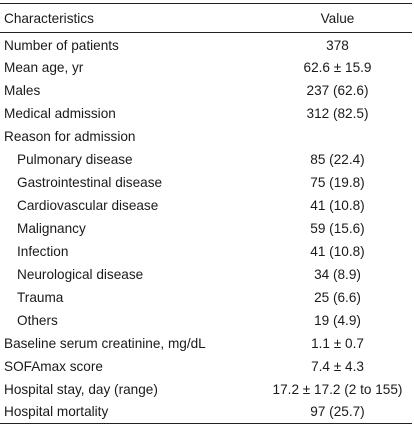 This screenshot has height=443, width=414. I want to click on table-row: Others 19 (4.9), so click(206, 320).